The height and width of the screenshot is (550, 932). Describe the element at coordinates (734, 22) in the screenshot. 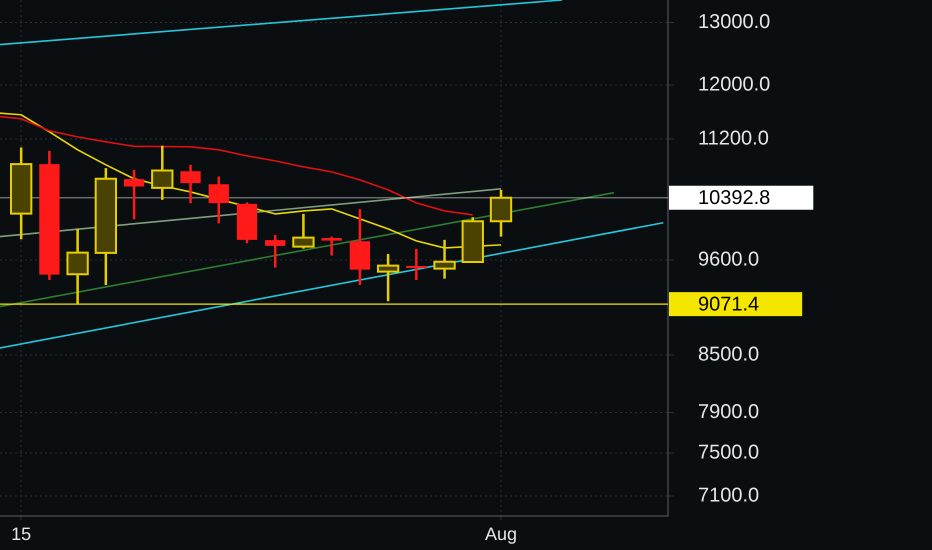

I see `y-tick-label: 13000.0` at that location.